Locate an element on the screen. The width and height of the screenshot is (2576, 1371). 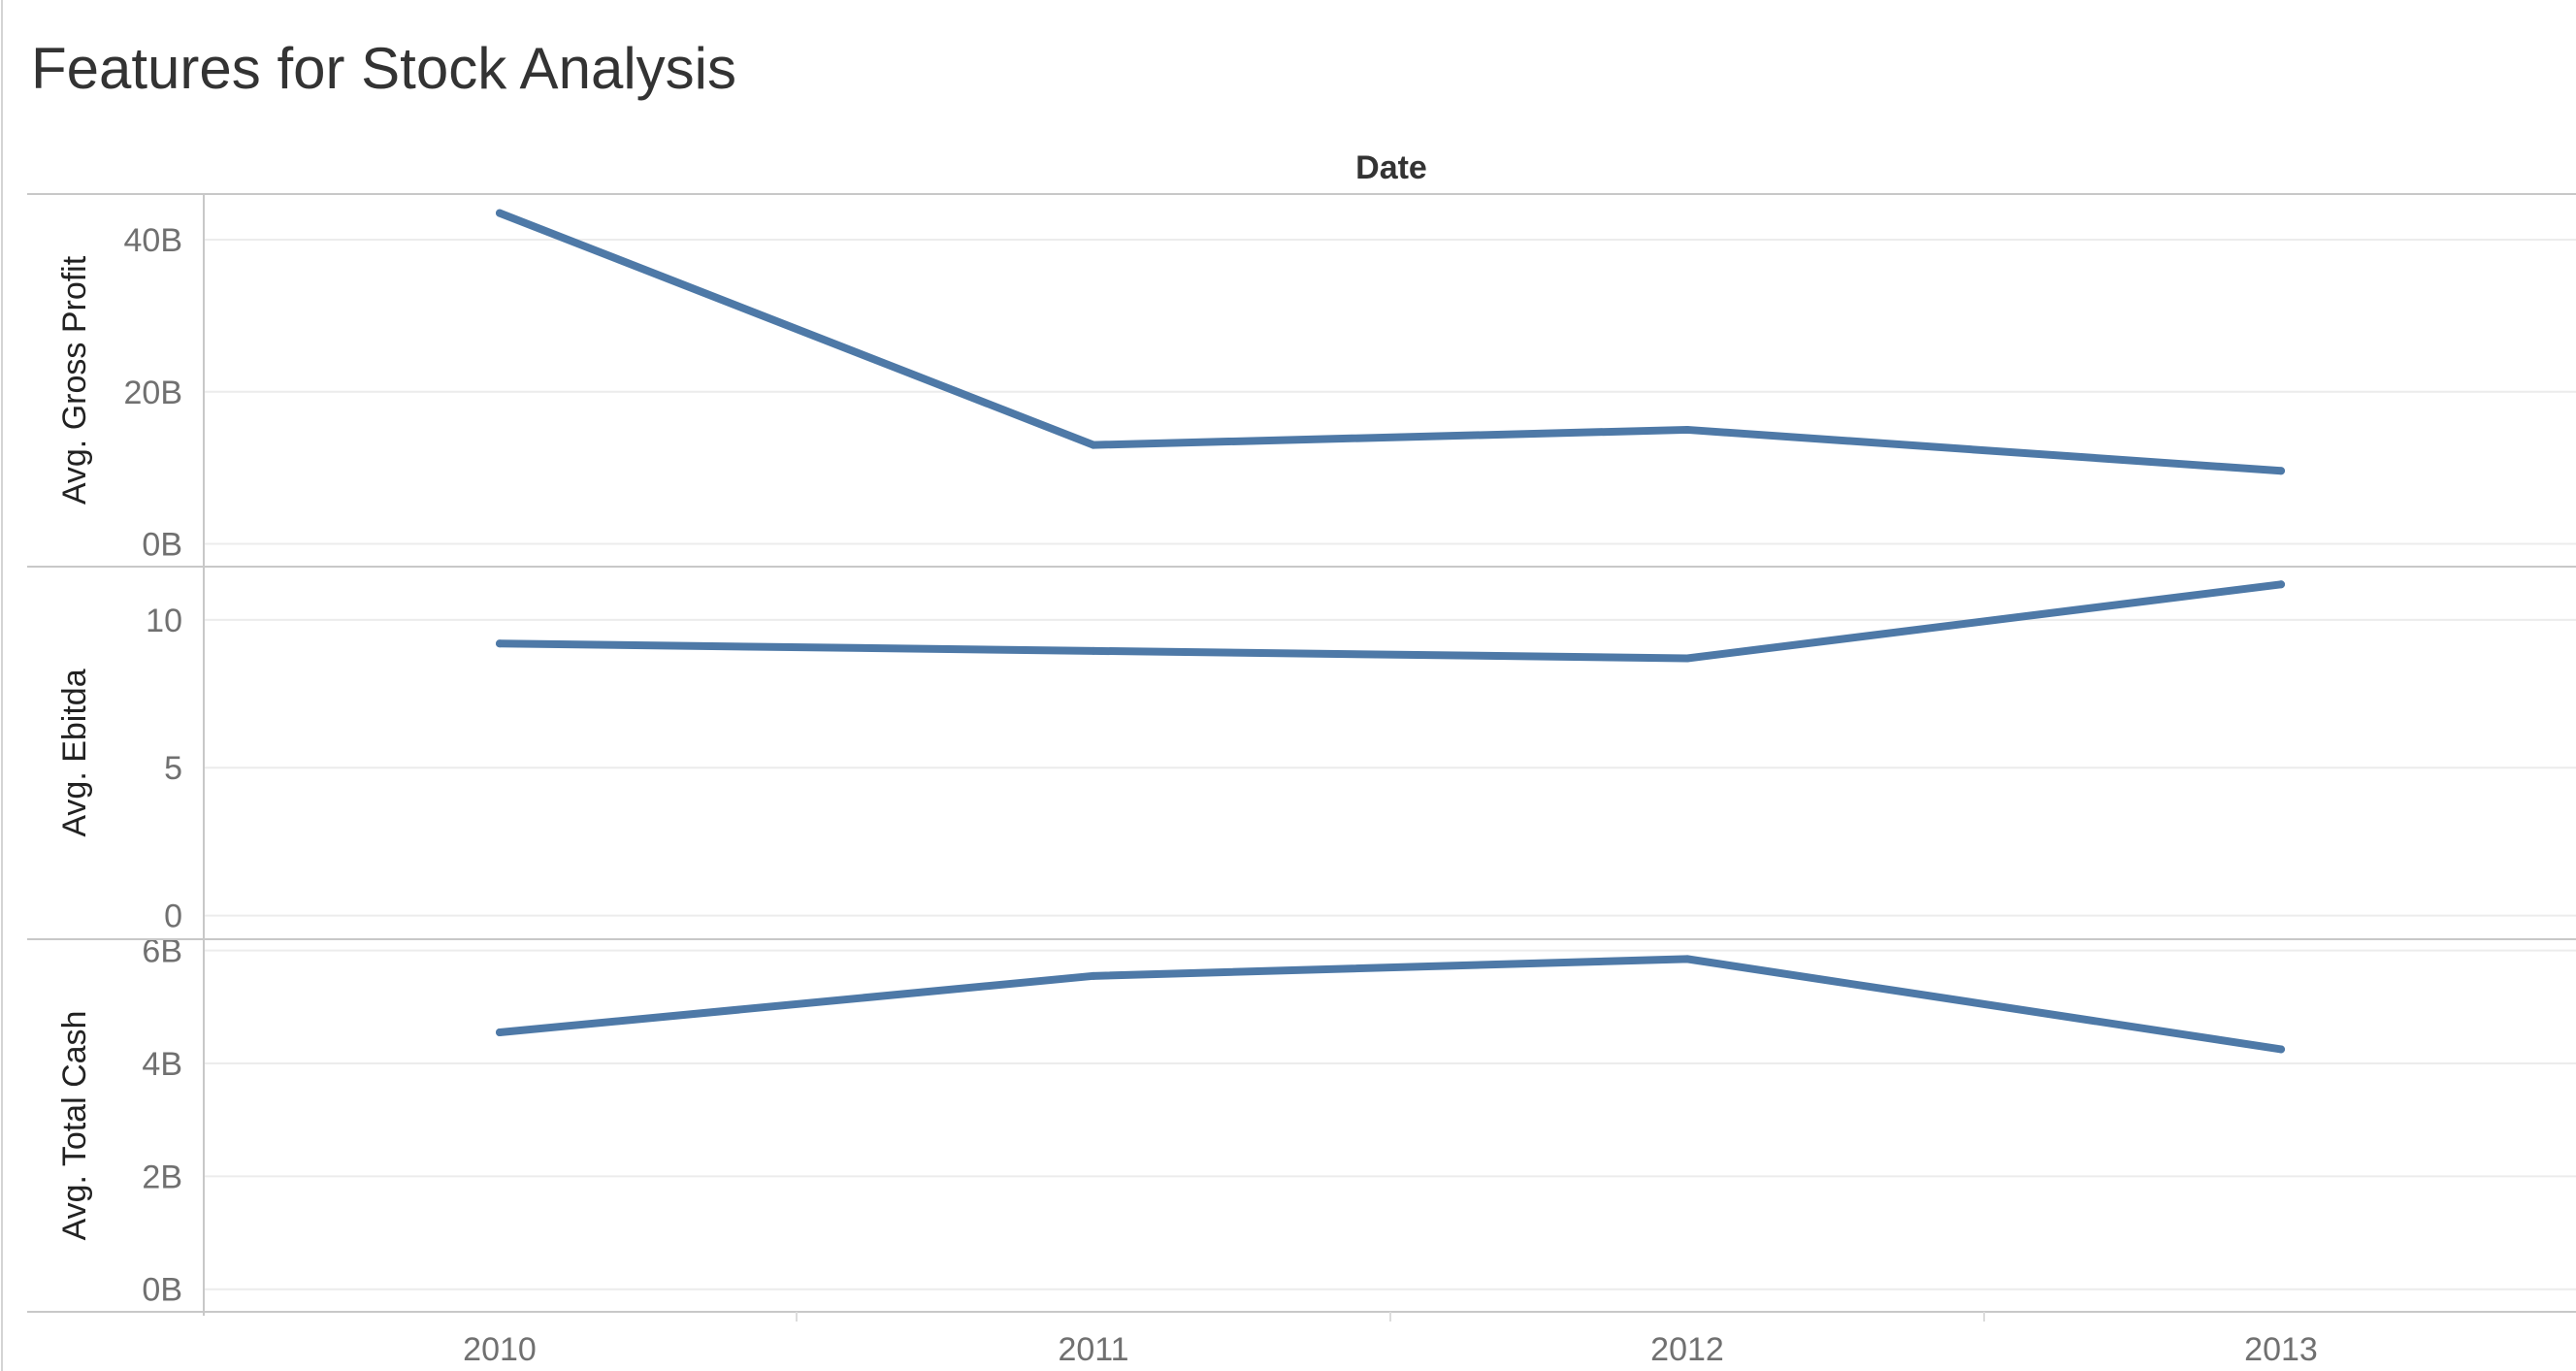
data-point-avg-ebitda-2010 is located at coordinates (500, 643).